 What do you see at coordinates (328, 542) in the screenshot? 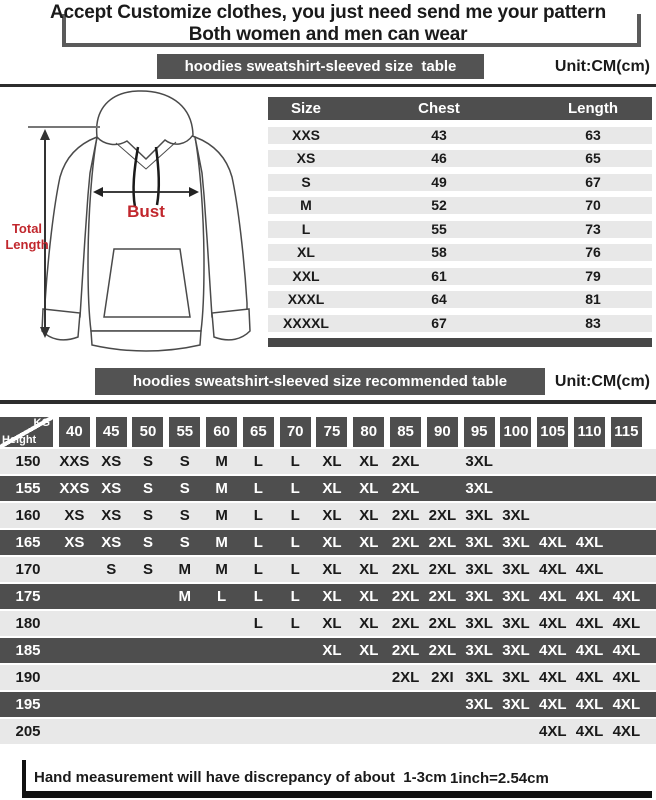
I see `recommended-row: 165 XS XS S S M L L XL XL 2XL 2XL 3XL 3XL 4XL 4XL` at bounding box center [328, 542].